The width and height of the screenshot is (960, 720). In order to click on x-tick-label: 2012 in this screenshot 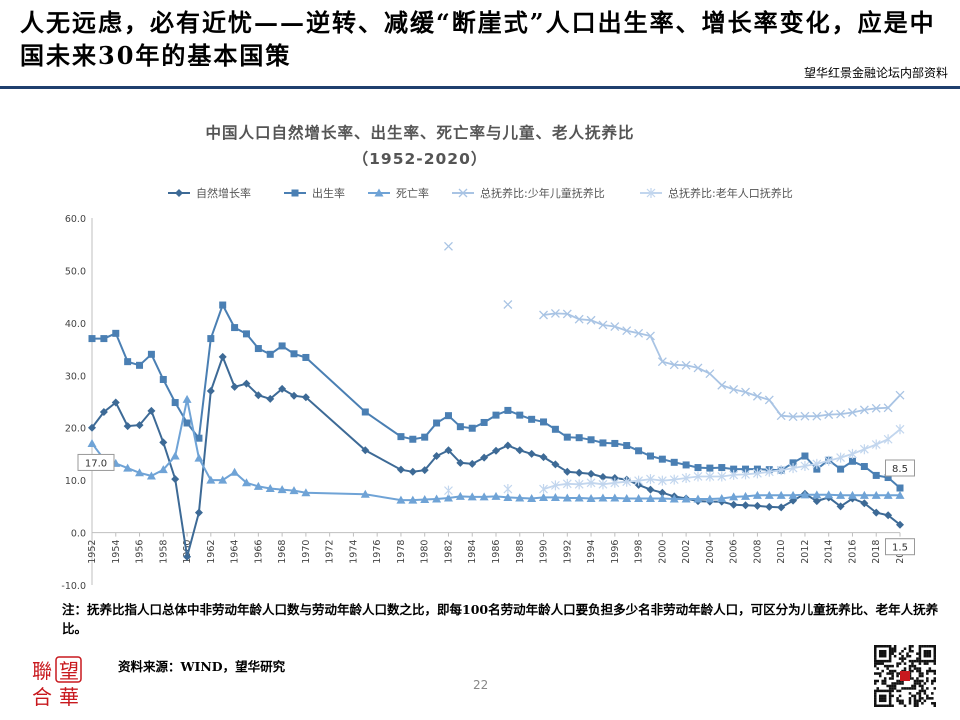, I will do `click(805, 552)`.